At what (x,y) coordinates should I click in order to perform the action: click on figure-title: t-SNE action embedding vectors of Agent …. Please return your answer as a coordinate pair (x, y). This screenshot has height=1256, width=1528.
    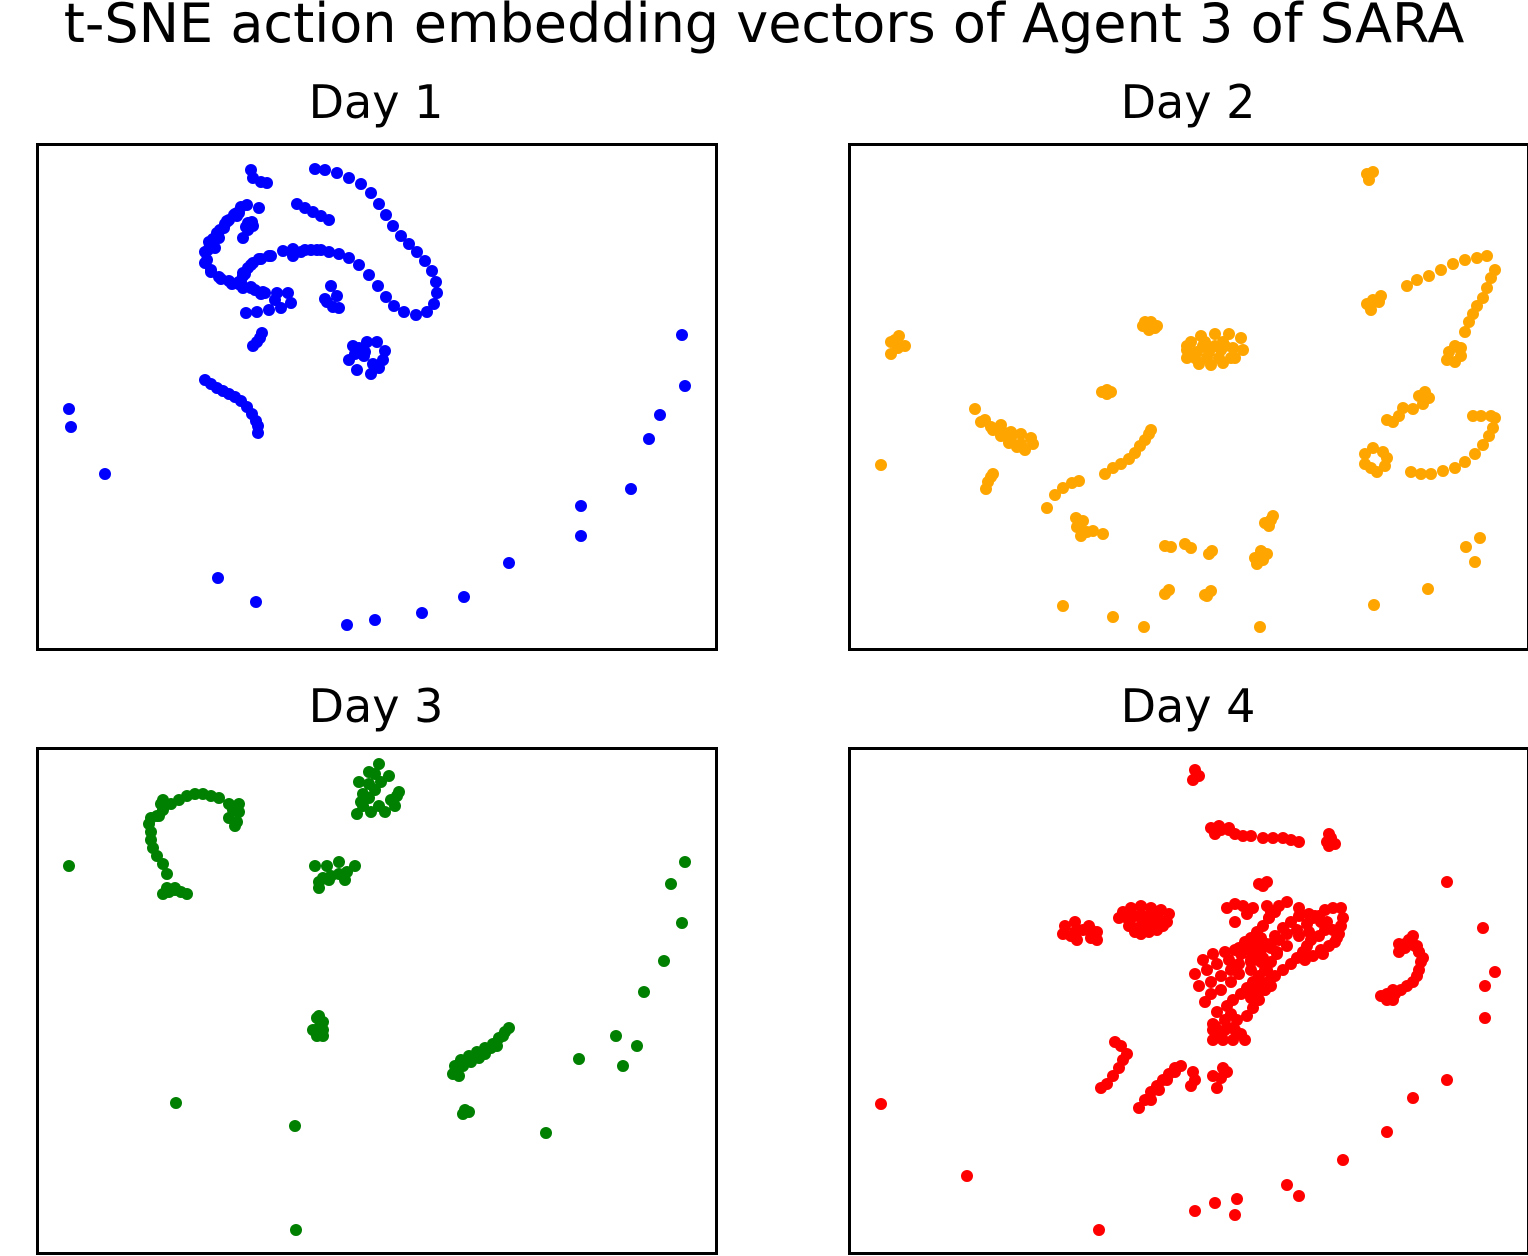
    Looking at the image, I should click on (764, 27).